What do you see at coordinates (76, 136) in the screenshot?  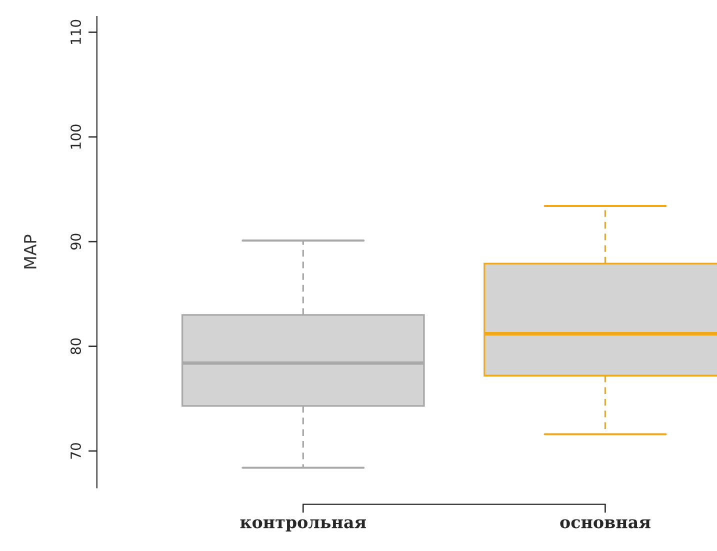 I see `y-tick-label: 100` at bounding box center [76, 136].